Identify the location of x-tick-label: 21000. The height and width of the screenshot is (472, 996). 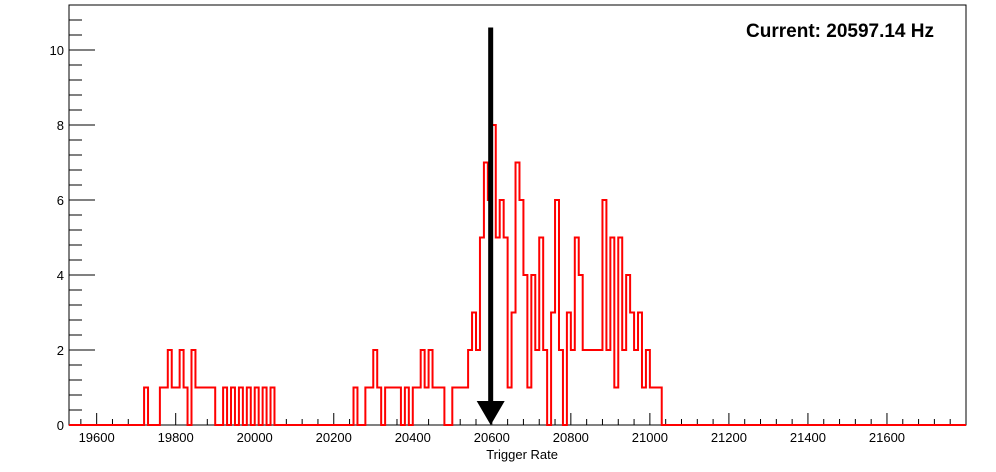
(650, 437).